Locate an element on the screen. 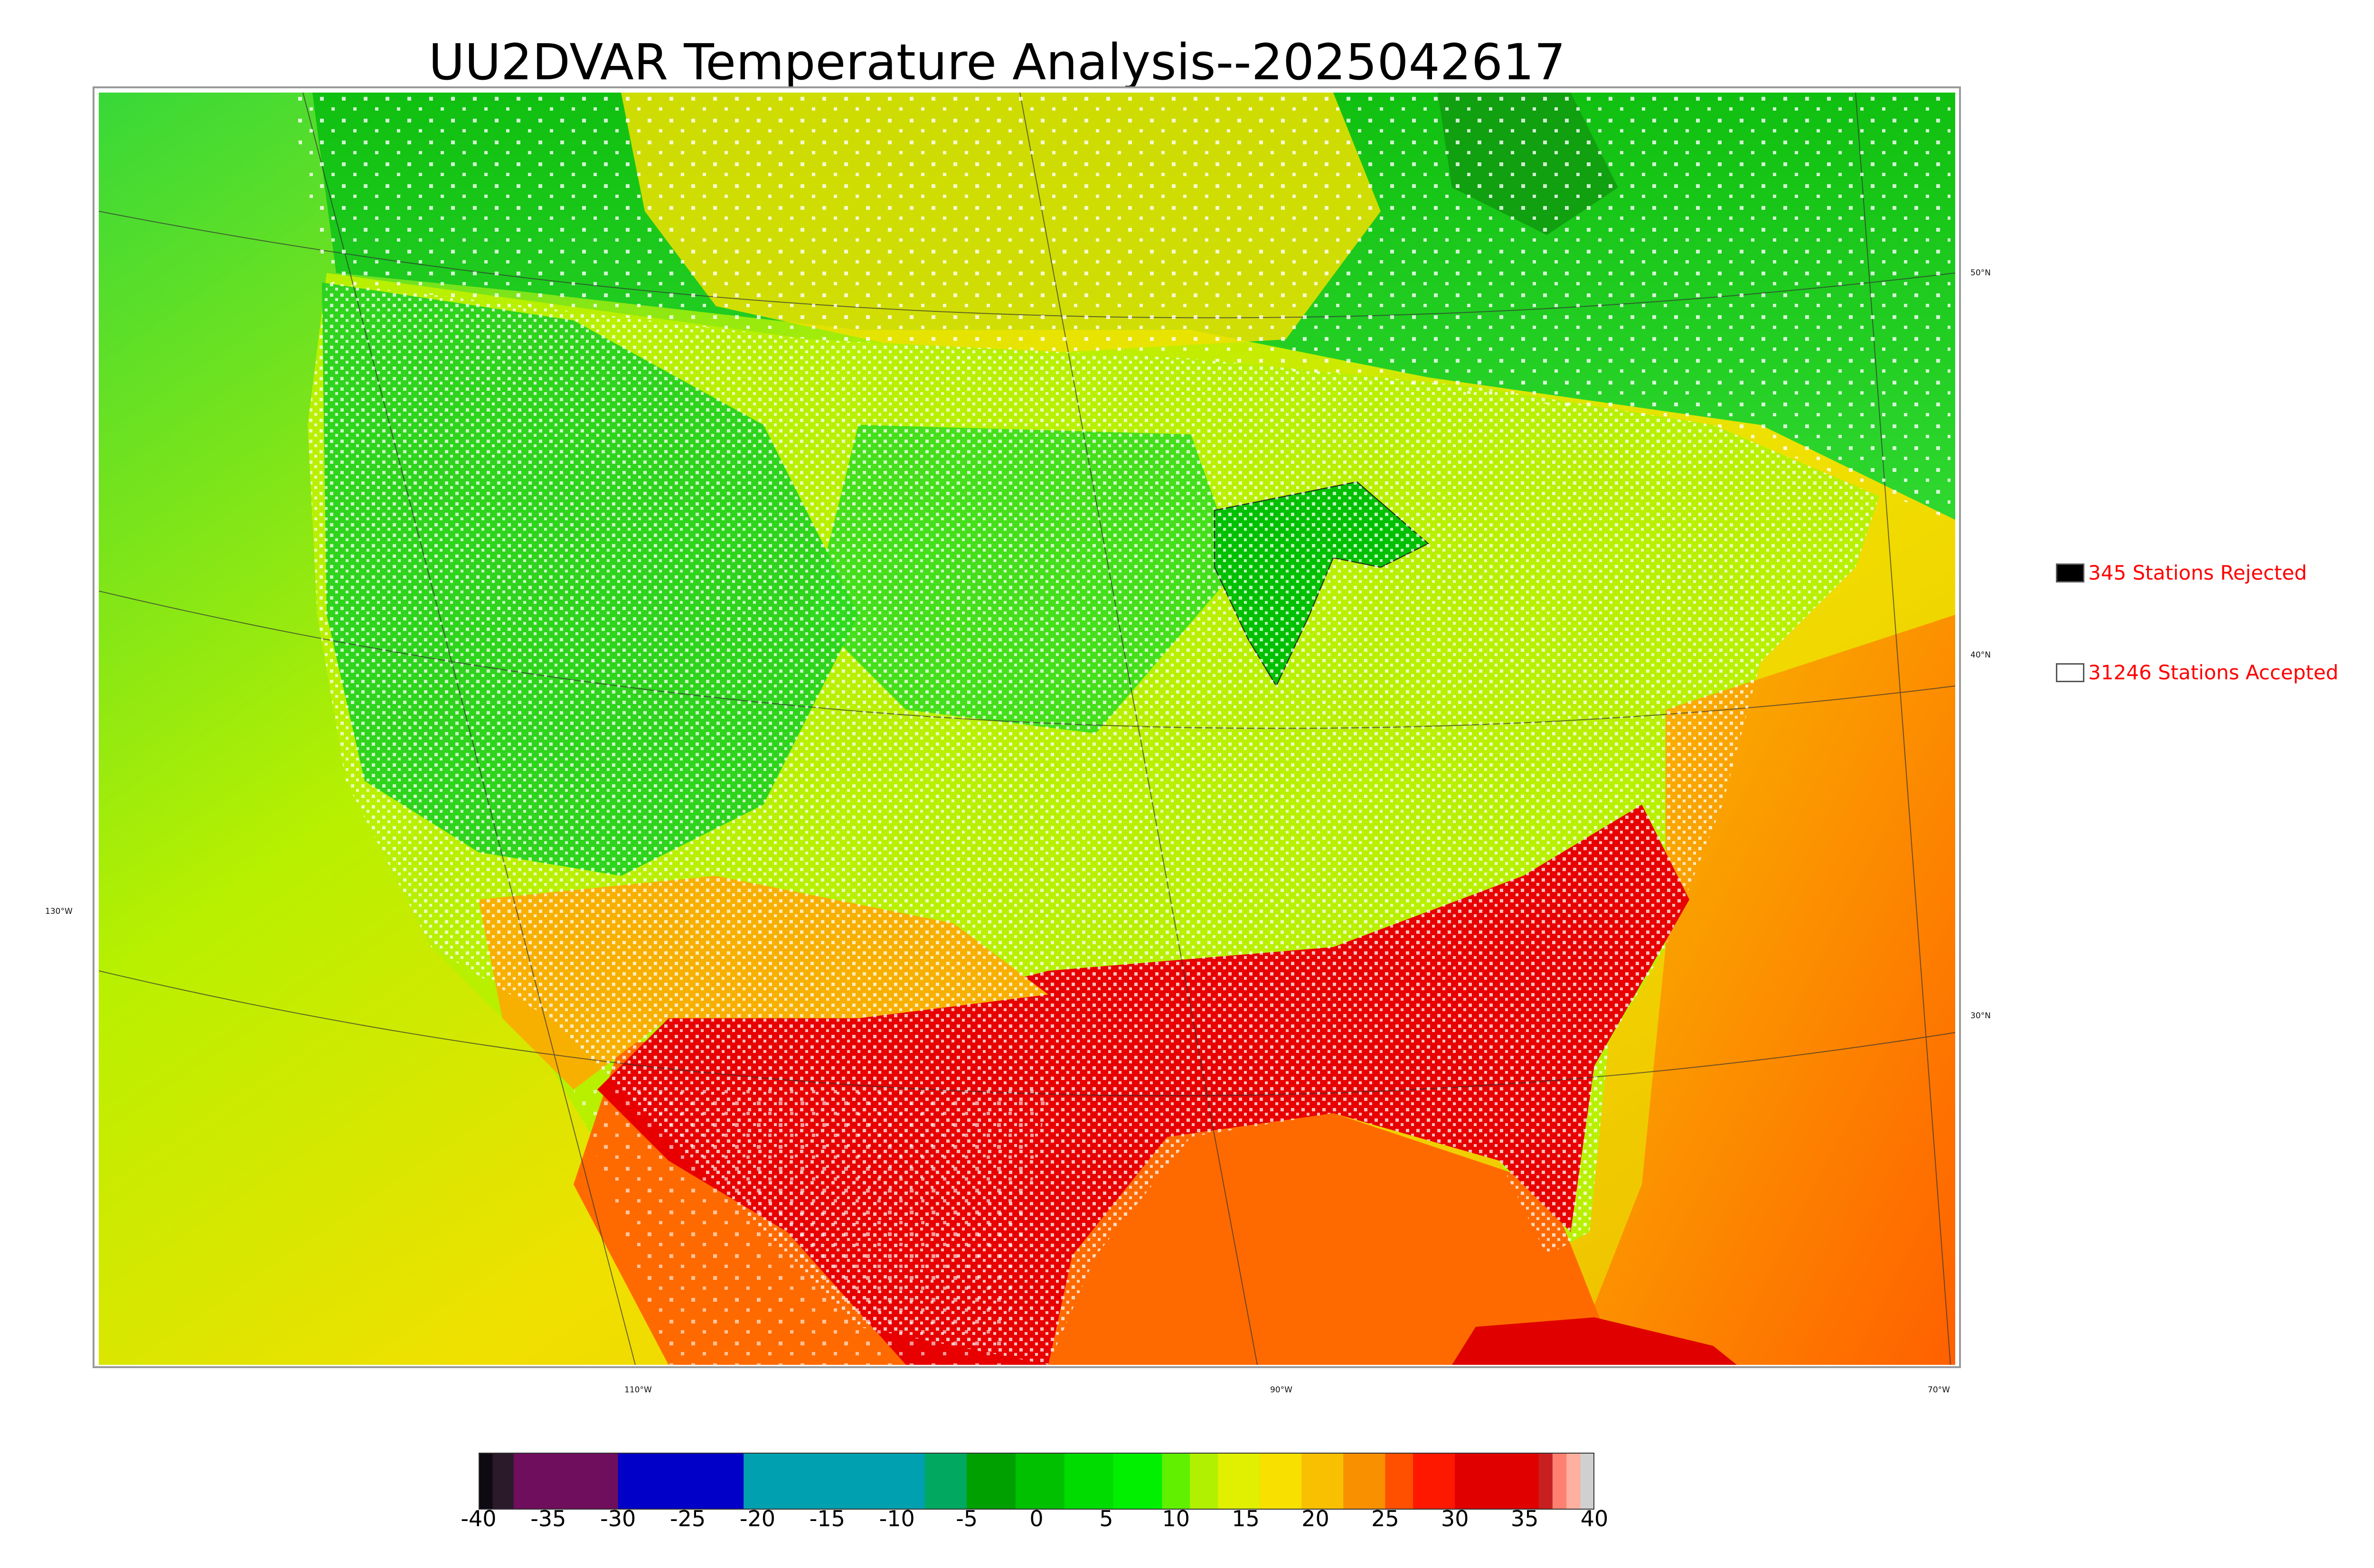 The image size is (2374, 1568). map-title: UU2DVAR Temperature Analysis--2025042617 is located at coordinates (997, 62).